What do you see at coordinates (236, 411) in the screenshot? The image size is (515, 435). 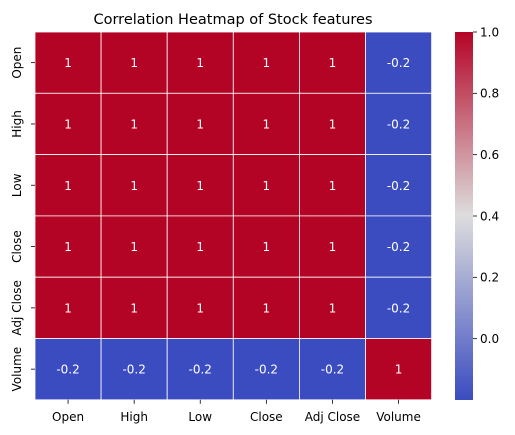 I see `x-axis-ticks: Open High Low Close Adj Close Volume` at bounding box center [236, 411].